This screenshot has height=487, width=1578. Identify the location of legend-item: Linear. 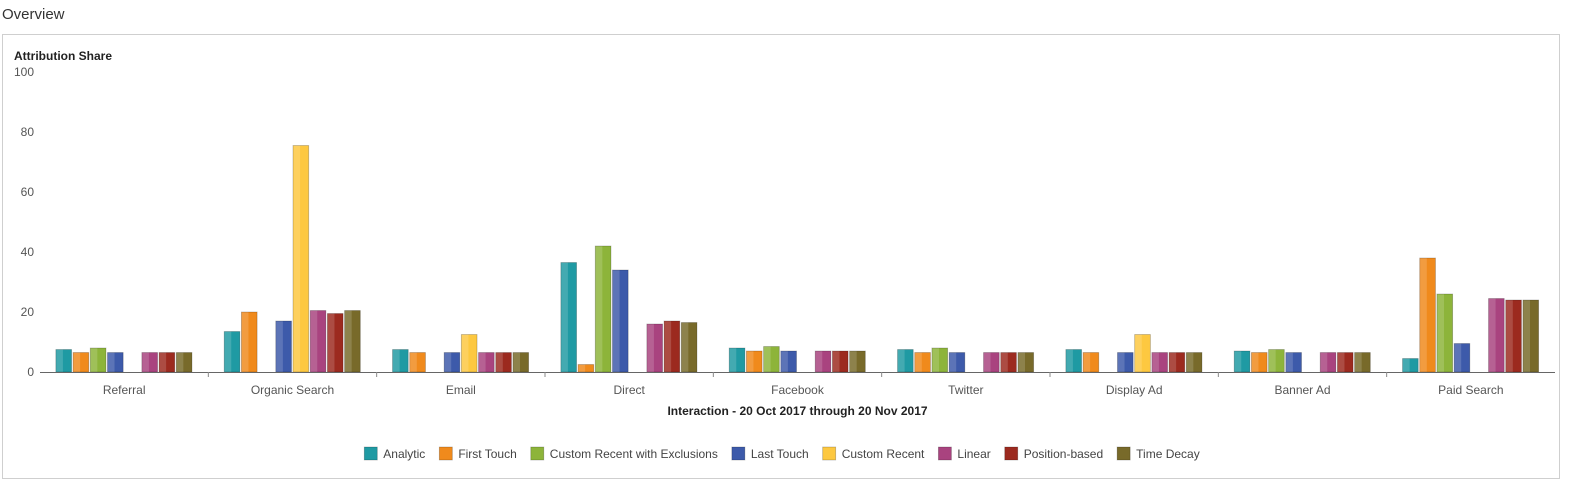
(964, 453).